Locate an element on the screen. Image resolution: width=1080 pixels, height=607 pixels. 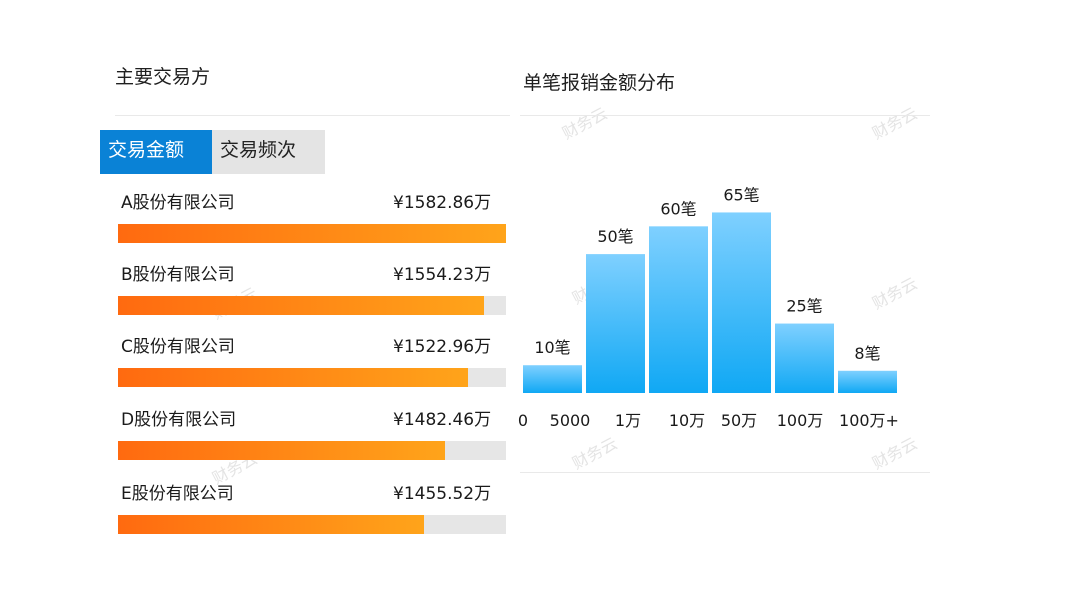
amount-distribution-chart: 10笔 50笔 60笔 65笔 25笔 8笔 0 5000 1万 10万 50万 100万 100万+ is located at coordinates (708, 307).